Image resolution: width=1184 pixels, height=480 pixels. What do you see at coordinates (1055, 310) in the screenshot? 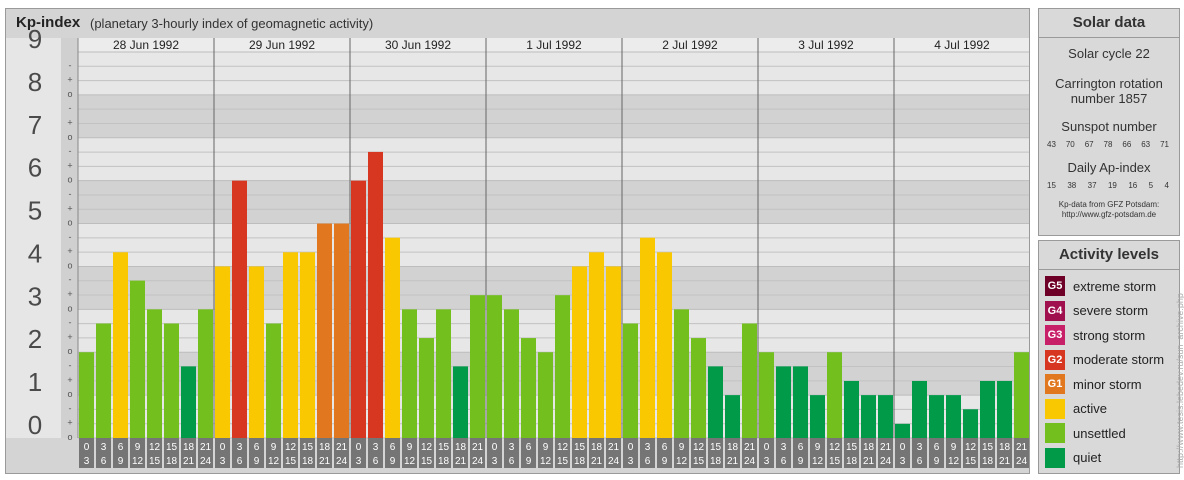
I see `activity-level-swatch: G4` at bounding box center [1055, 310].